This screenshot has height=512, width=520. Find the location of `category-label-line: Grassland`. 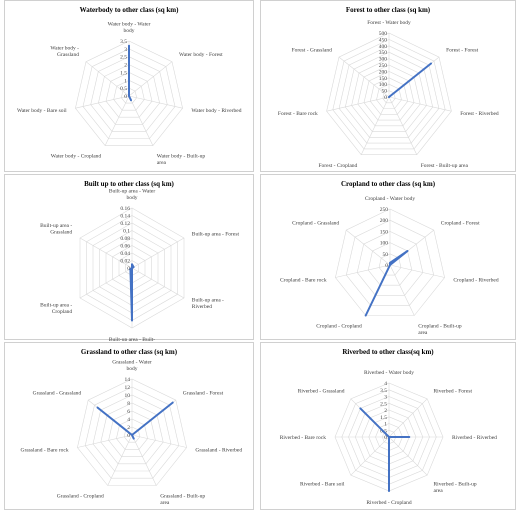

category-label-line: Grassland is located at coordinates (61, 233).